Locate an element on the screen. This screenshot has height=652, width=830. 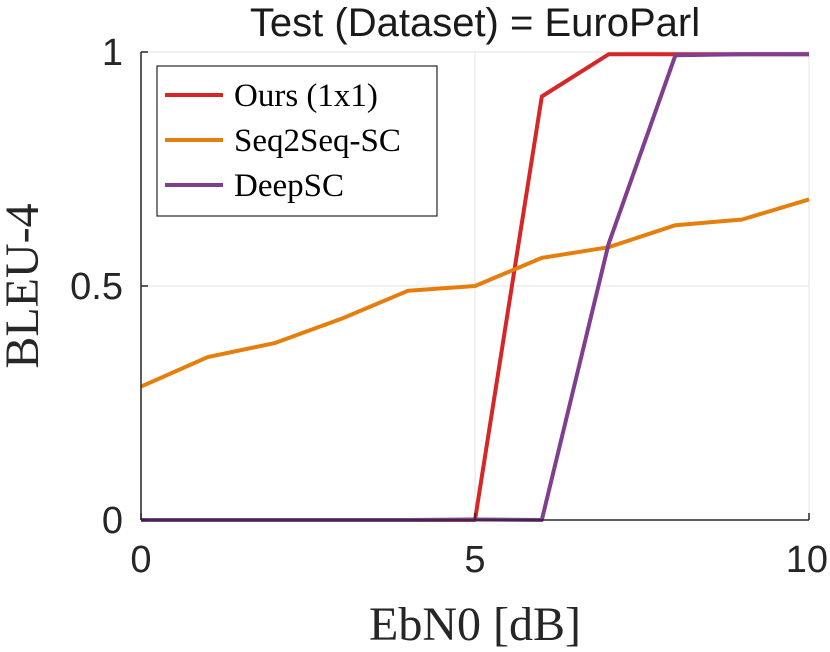
x-tick-label: 0 is located at coordinates (140, 560).